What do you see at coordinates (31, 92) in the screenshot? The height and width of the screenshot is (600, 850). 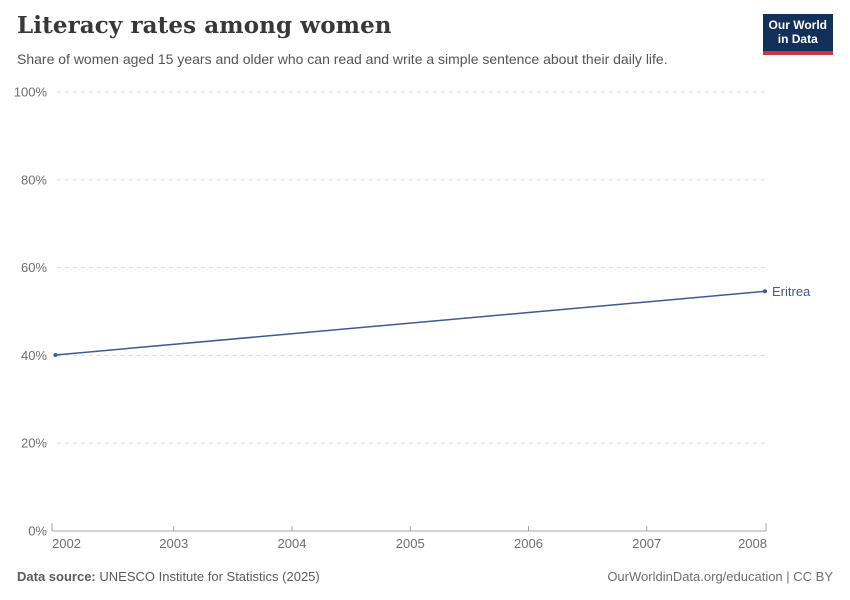 I see `y-tick-label: 100%` at bounding box center [31, 92].